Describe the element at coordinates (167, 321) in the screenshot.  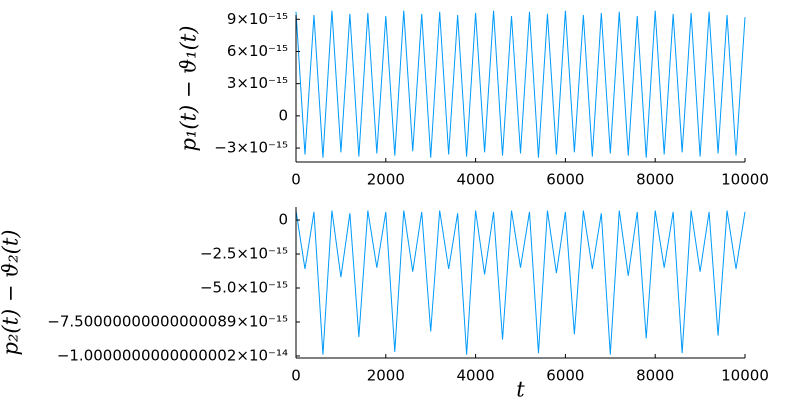
I see `y-tick-label: −7.50000000000000089×10⁻¹⁵` at that location.